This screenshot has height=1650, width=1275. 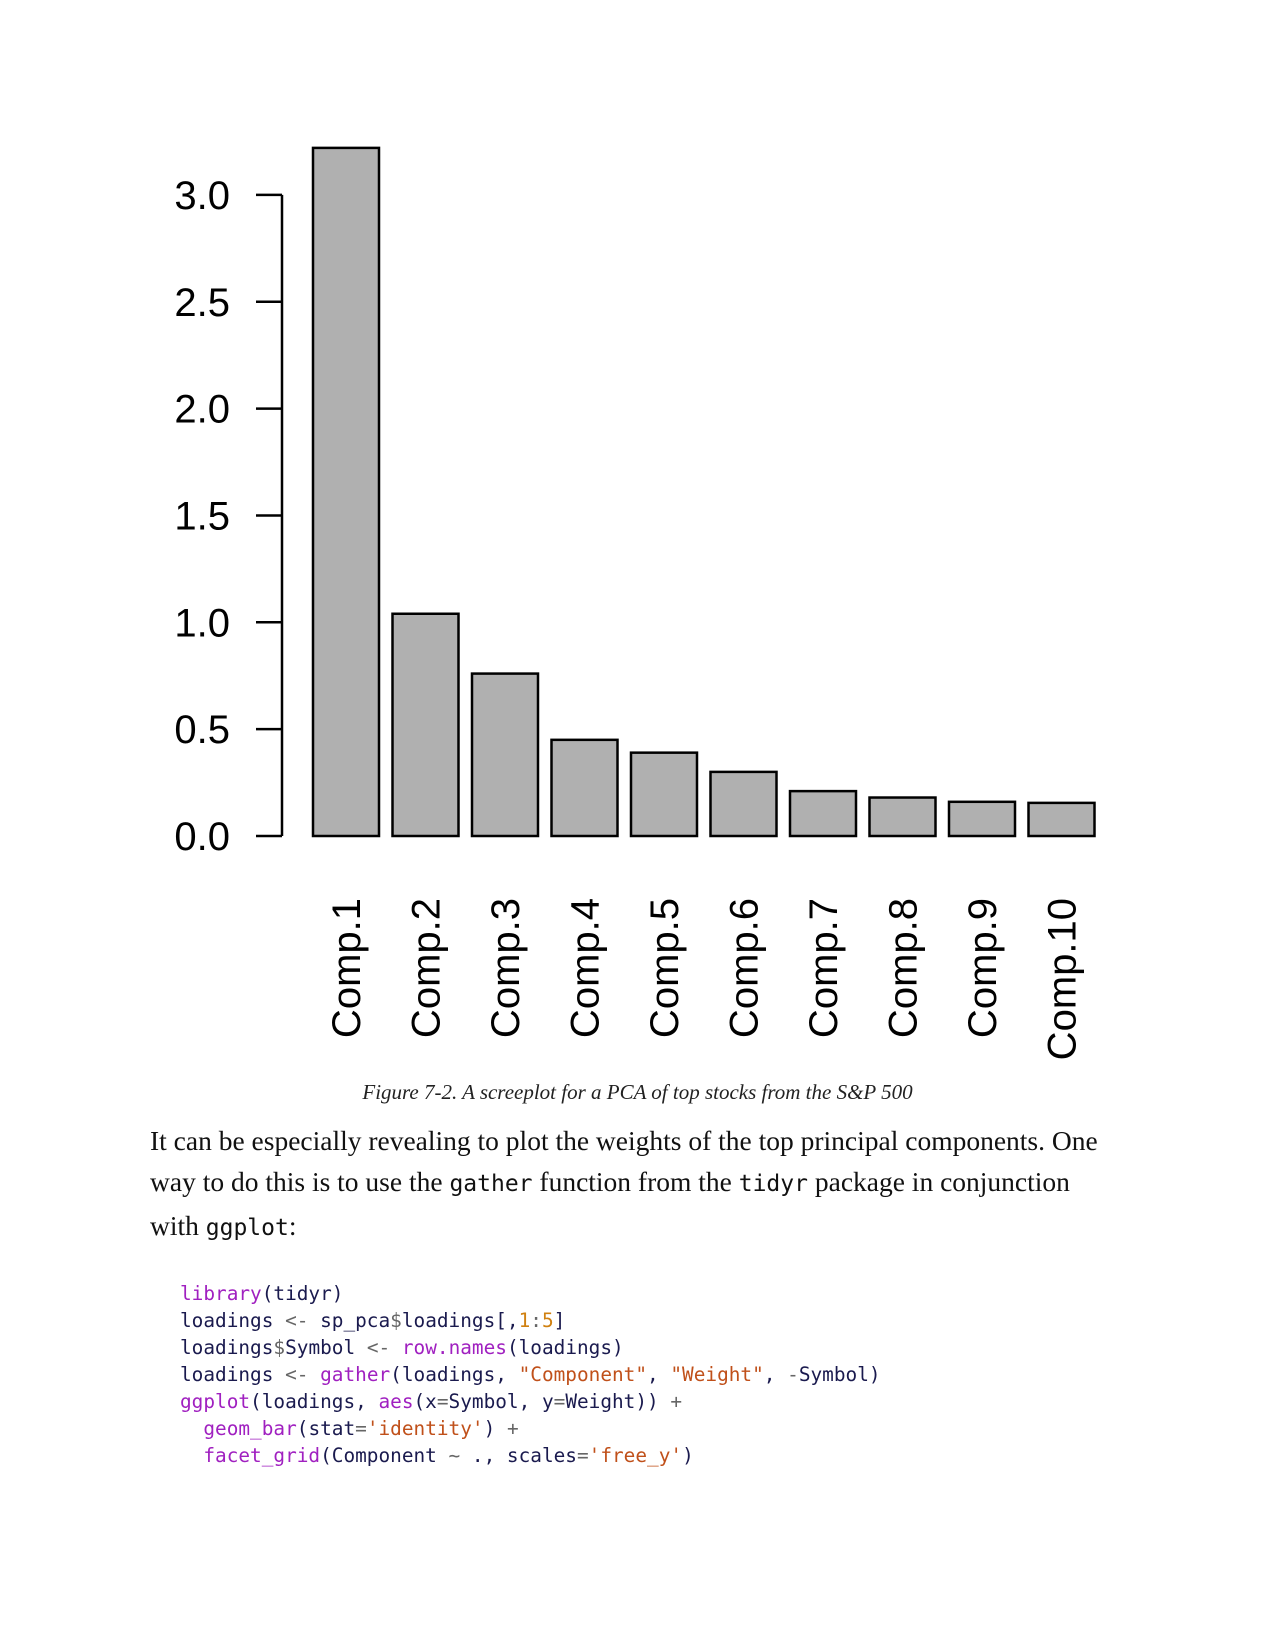 What do you see at coordinates (202, 837) in the screenshot?
I see `y-tick-label: 0.0` at bounding box center [202, 837].